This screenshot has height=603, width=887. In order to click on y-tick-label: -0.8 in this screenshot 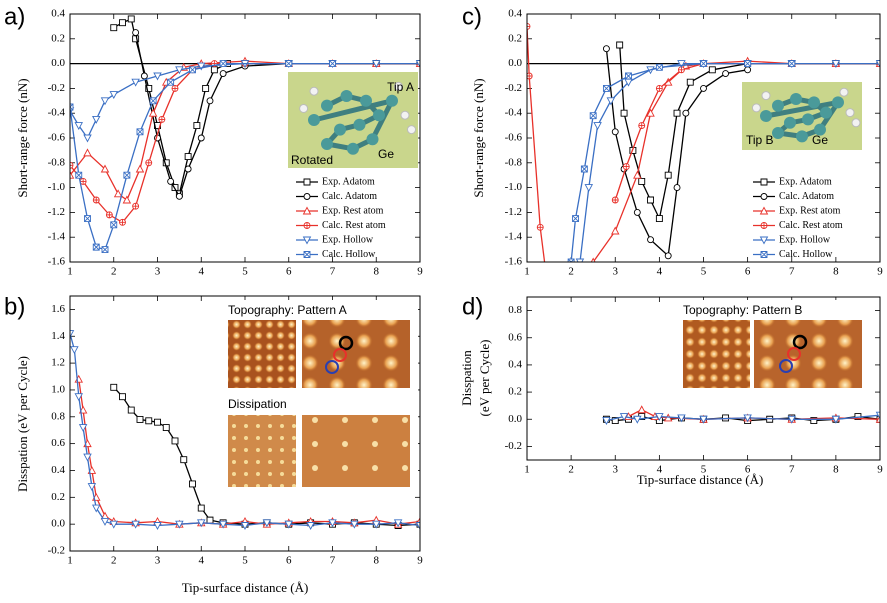, I will do `click(57, 162)`.